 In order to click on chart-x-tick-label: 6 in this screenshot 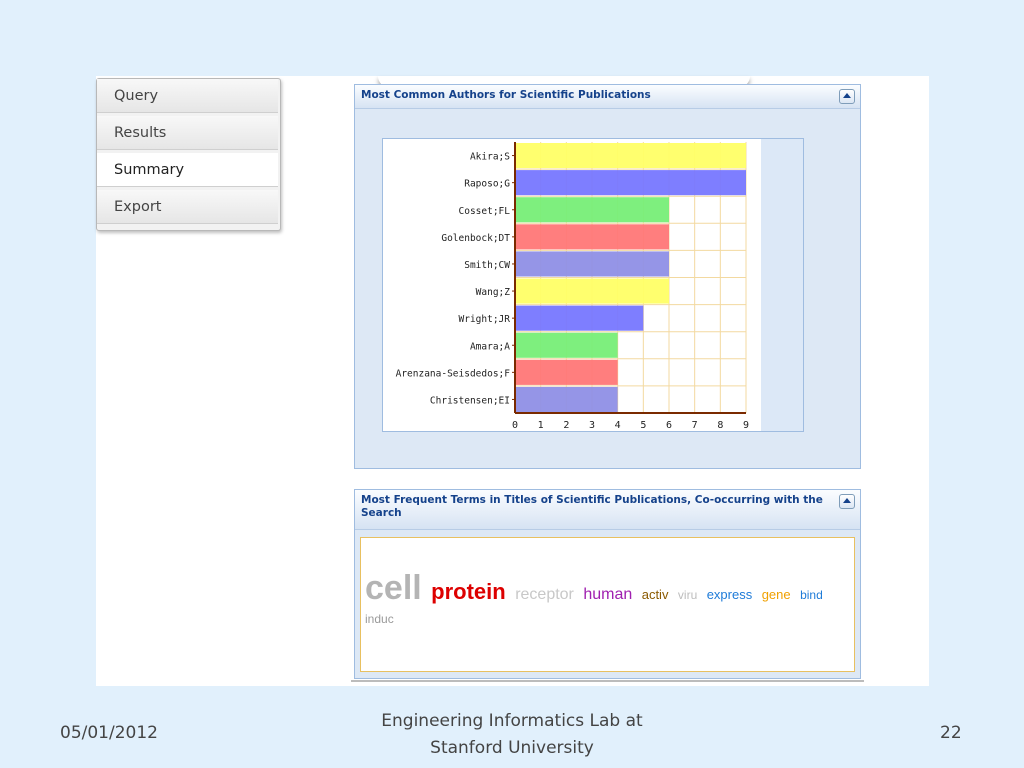, I will do `click(669, 425)`.